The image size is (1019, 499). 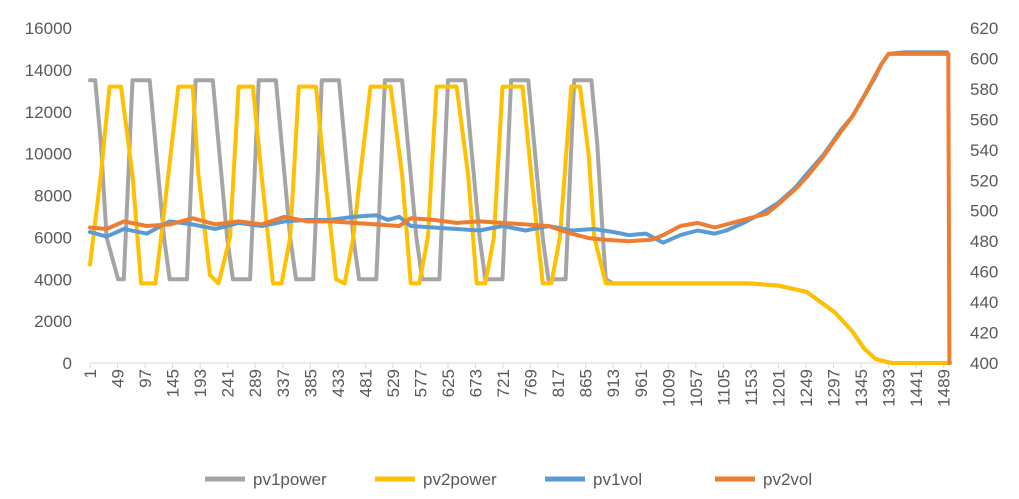 I want to click on x-tick-label: 817, so click(x=558, y=383).